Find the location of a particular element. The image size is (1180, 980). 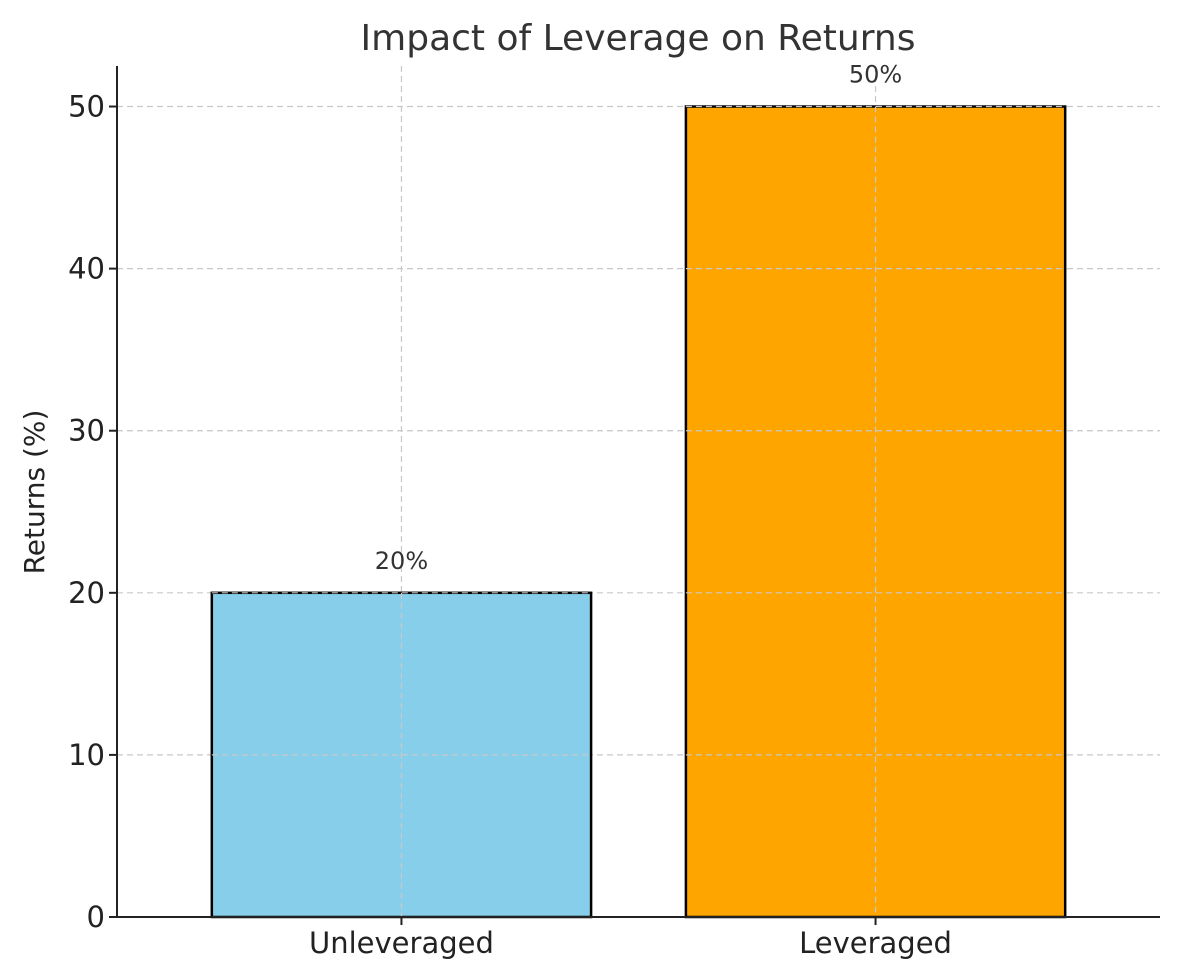

y-tick-label: 0 is located at coordinates (96, 917).